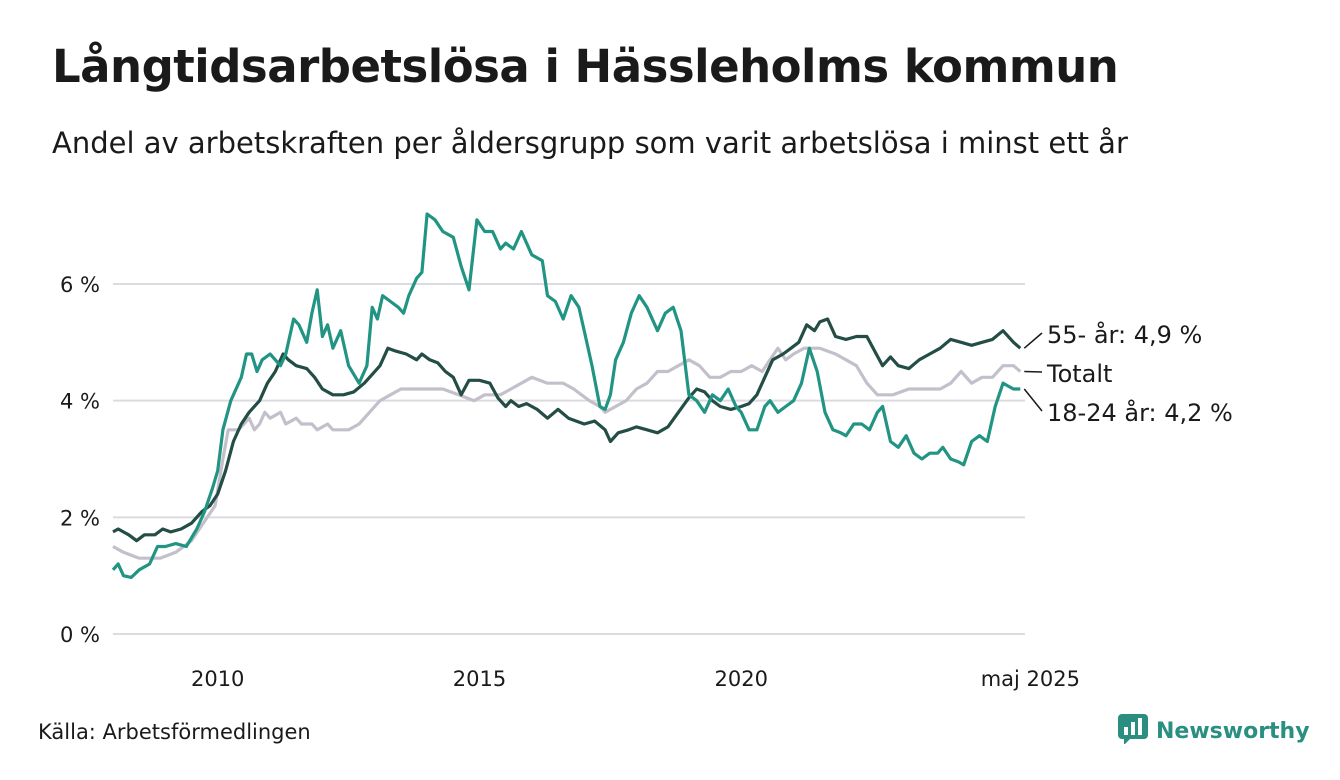  Describe the element at coordinates (1128, 373) in the screenshot. I see `end-labels: 55- år: 4,9 % Totalt 18-24 år: 4,2 %` at that location.